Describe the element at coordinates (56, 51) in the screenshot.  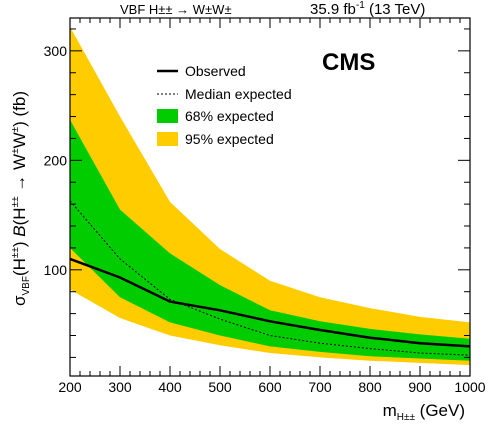
I see `y-tick-label: 300` at that location.